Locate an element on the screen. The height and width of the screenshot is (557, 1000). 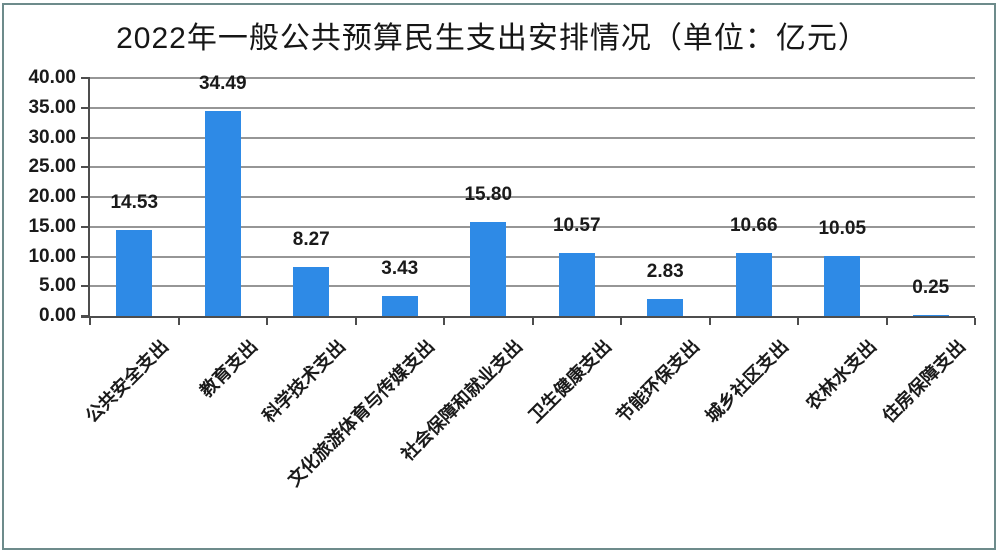
bar-value-label: 14.53 is located at coordinates (134, 202).